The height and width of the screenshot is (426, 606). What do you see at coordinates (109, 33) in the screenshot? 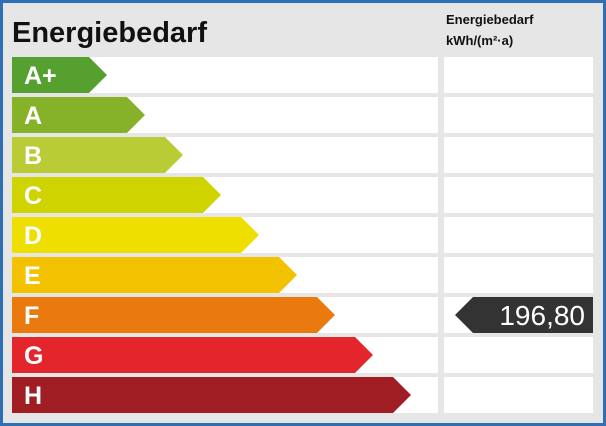
I see `title: Energiebedarf` at bounding box center [109, 33].